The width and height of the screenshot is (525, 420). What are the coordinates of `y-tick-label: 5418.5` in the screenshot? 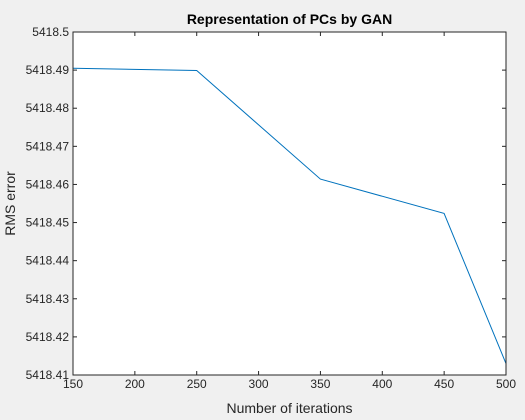 It's located at (50, 32).